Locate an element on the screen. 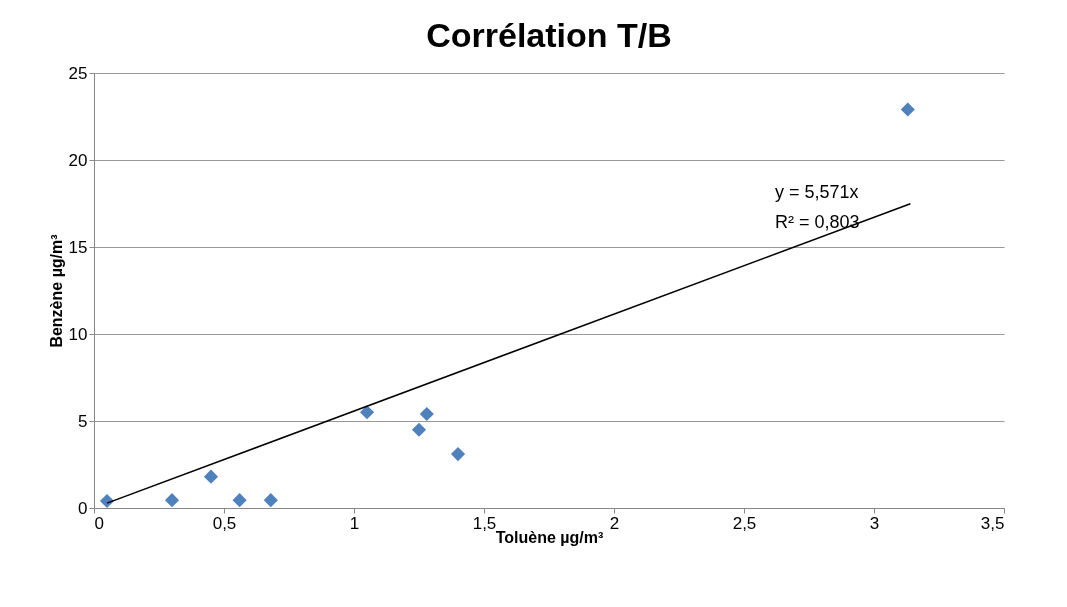 This screenshot has width=1067, height=607. x-tick-label: 0 is located at coordinates (99, 523).